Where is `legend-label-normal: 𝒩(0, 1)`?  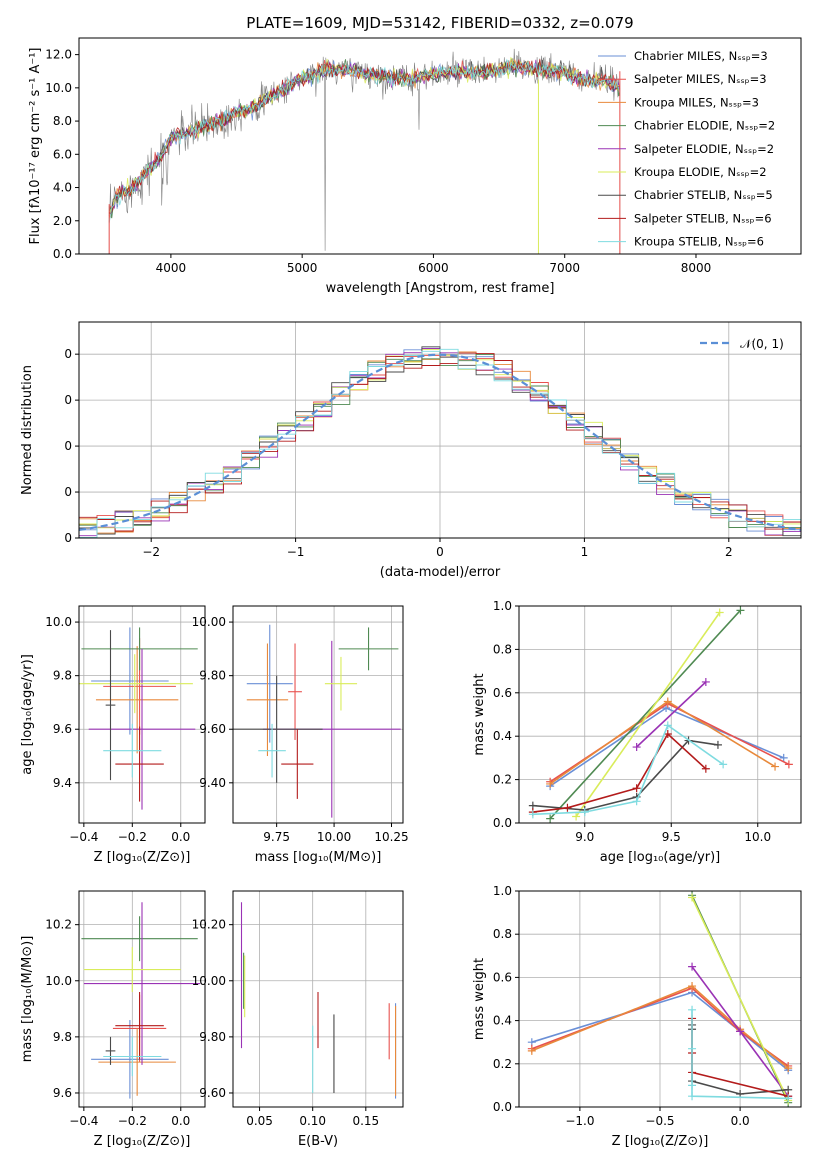
legend-label-normal: 𝒩(0, 1) is located at coordinates (762, 344).